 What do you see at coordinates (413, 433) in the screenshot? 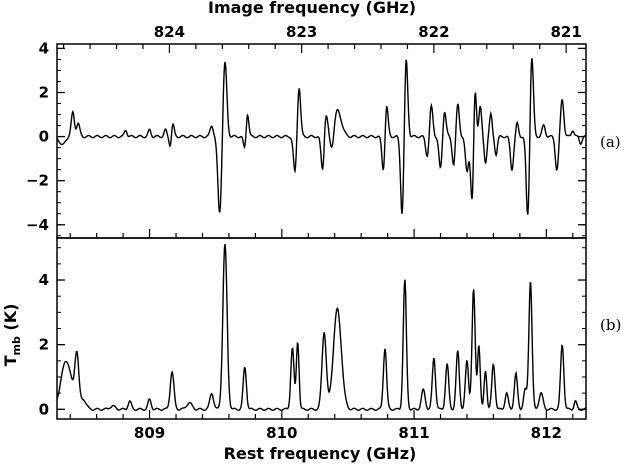
I see `panel_b-xtick-label-2: 811` at bounding box center [413, 433].